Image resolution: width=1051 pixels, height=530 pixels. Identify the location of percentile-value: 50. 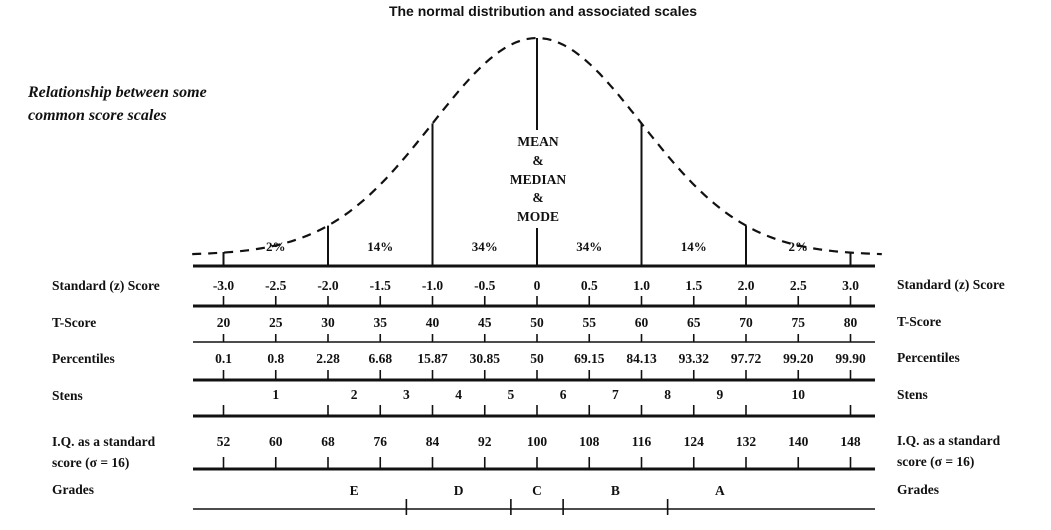
(537, 358).